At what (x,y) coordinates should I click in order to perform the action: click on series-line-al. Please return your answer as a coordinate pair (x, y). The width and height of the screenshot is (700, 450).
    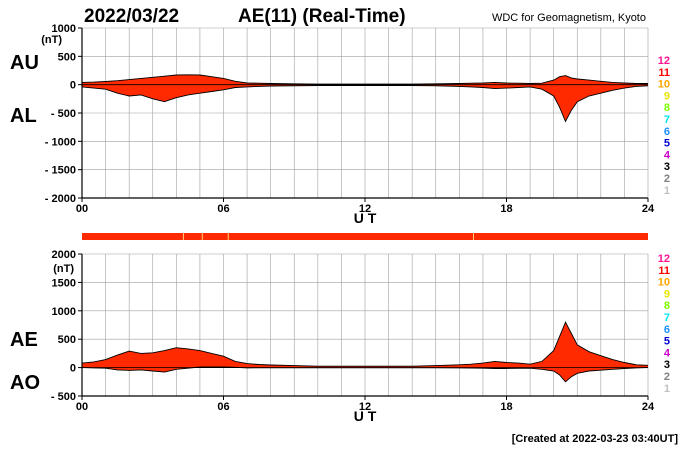
    Looking at the image, I should click on (365, 104).